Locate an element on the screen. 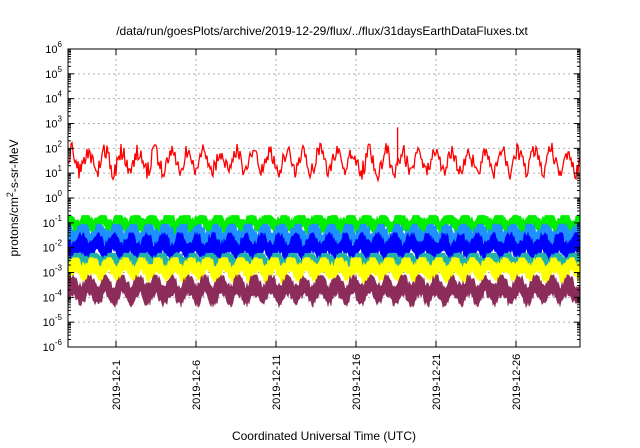  y-tick-label: 10⁻¹ is located at coordinates (53, 222).